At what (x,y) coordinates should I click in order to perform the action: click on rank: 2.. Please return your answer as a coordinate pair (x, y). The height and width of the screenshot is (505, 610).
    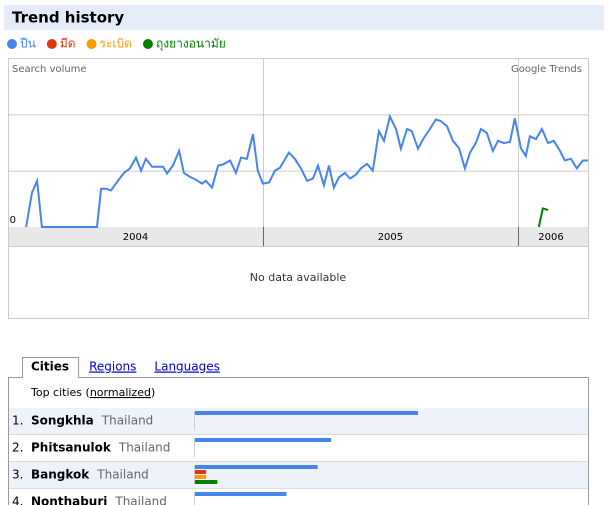
    Looking at the image, I should click on (17, 448).